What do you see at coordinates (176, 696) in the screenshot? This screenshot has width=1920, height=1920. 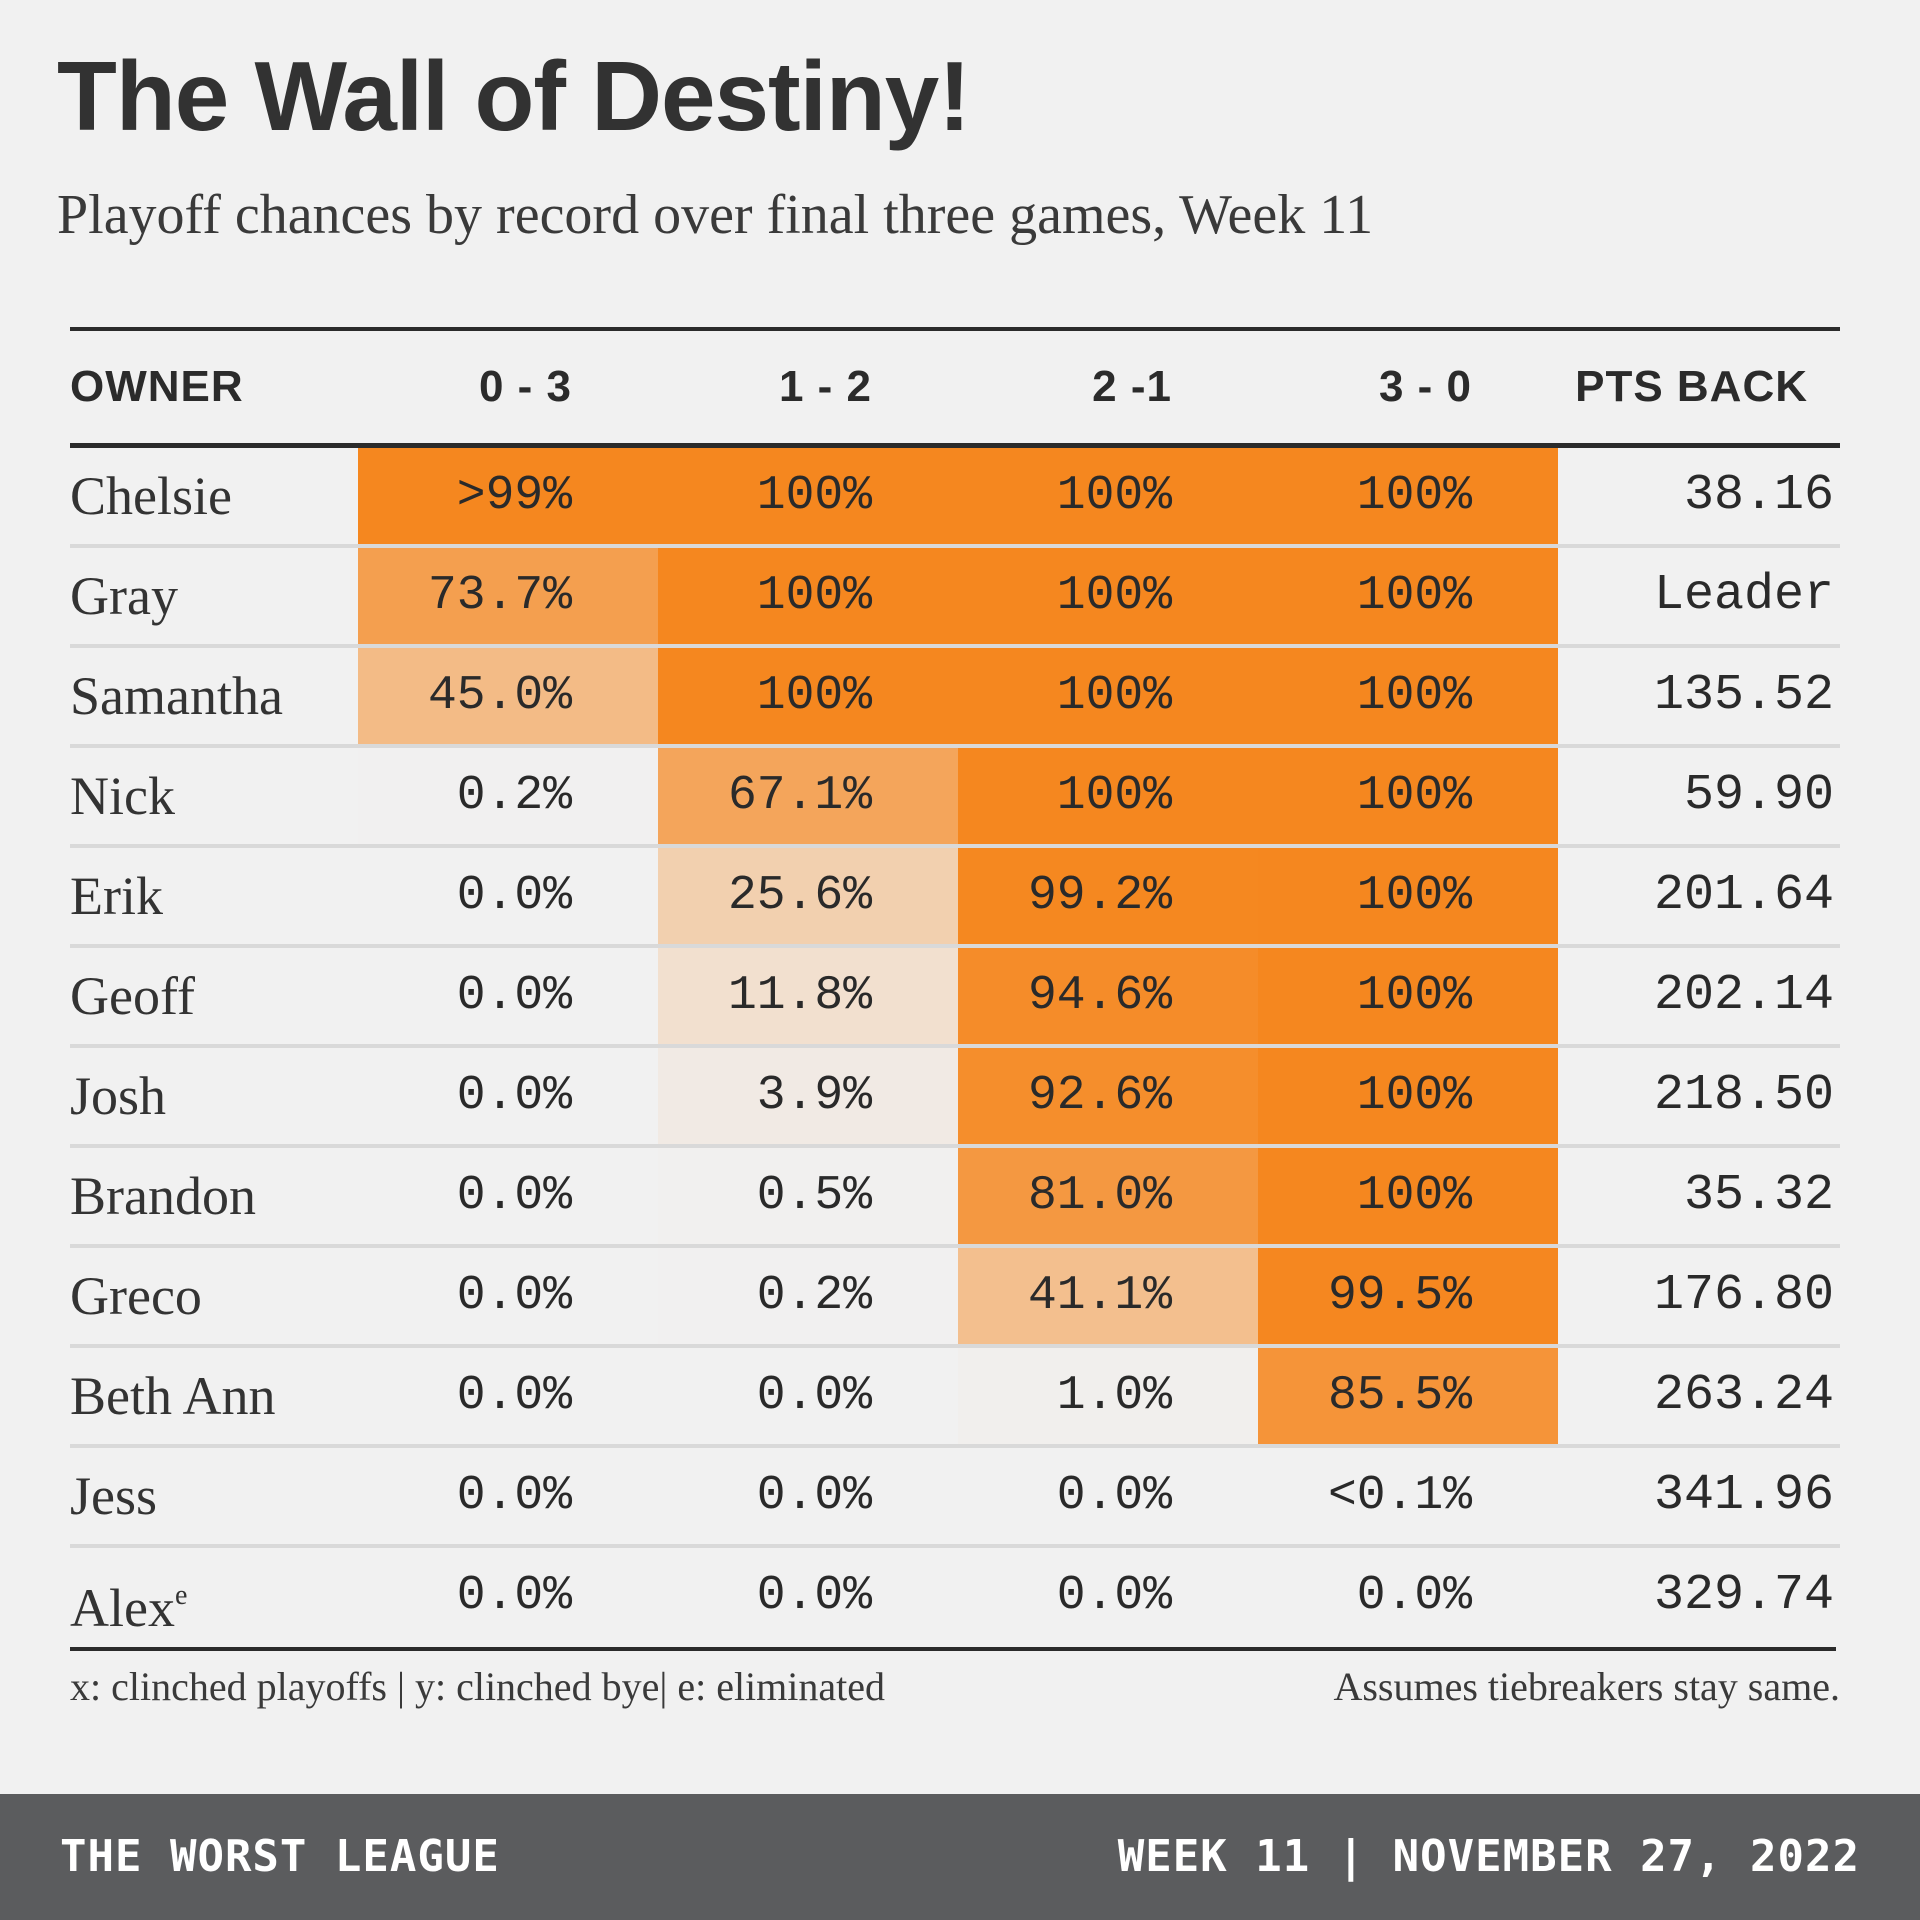 I see `owner-label: Samantha` at bounding box center [176, 696].